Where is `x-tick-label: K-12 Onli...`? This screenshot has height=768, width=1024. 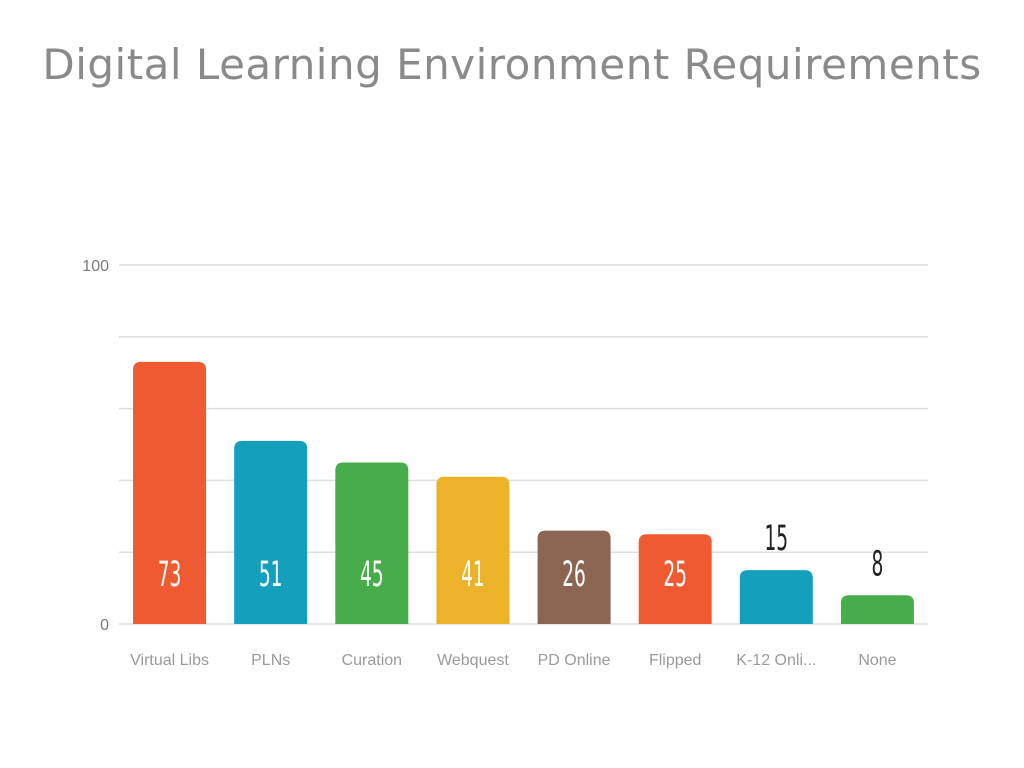 x-tick-label: K-12 Onli... is located at coordinates (776, 660).